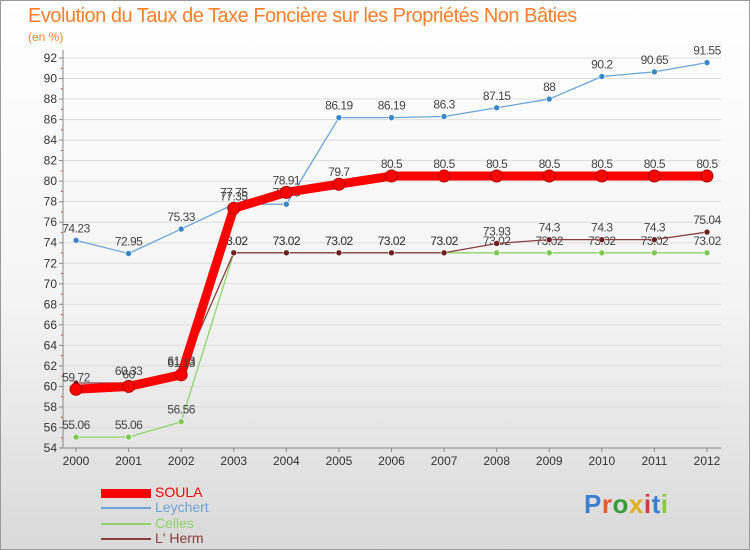 This screenshot has height=550, width=750. What do you see at coordinates (51, 345) in the screenshot?
I see `y-tick-label: 64` at bounding box center [51, 345].